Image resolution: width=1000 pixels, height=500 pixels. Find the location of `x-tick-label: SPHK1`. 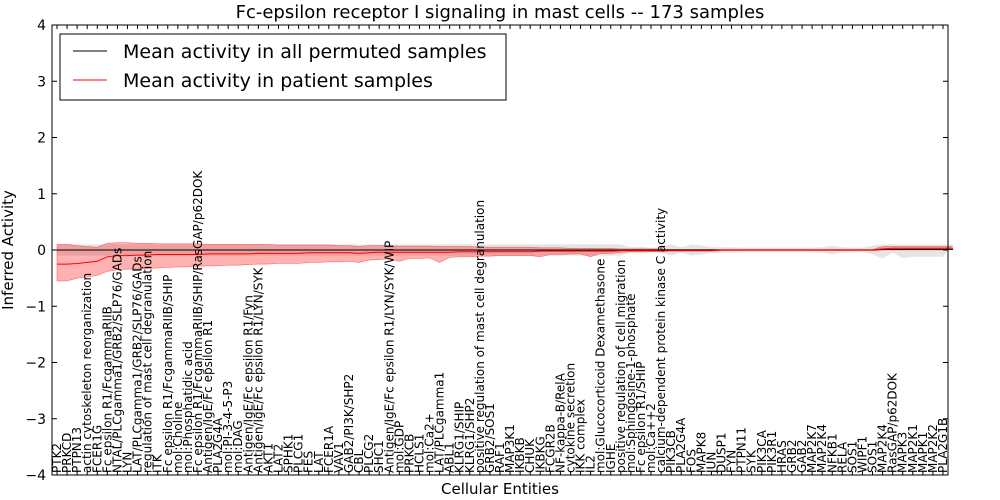

x-tick-label: SPHK1 is located at coordinates (289, 453).